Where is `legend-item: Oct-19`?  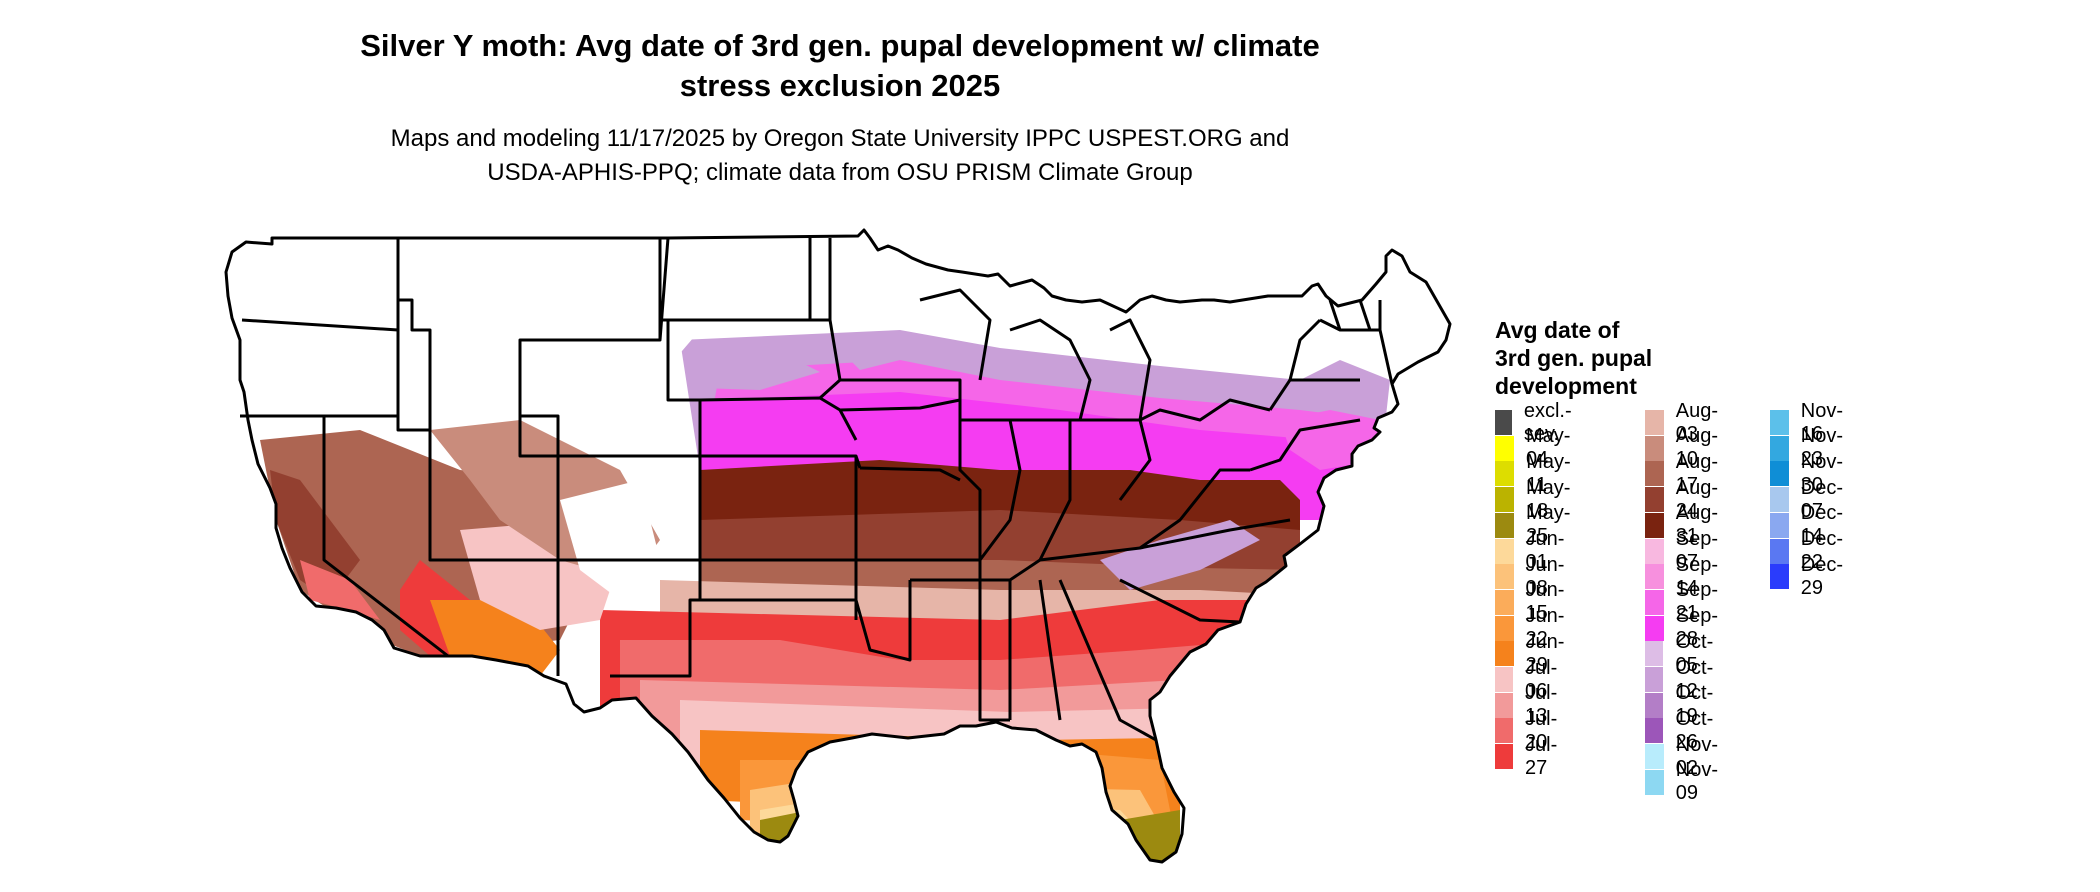
legend-item: Oct-19 is located at coordinates (1682, 704).